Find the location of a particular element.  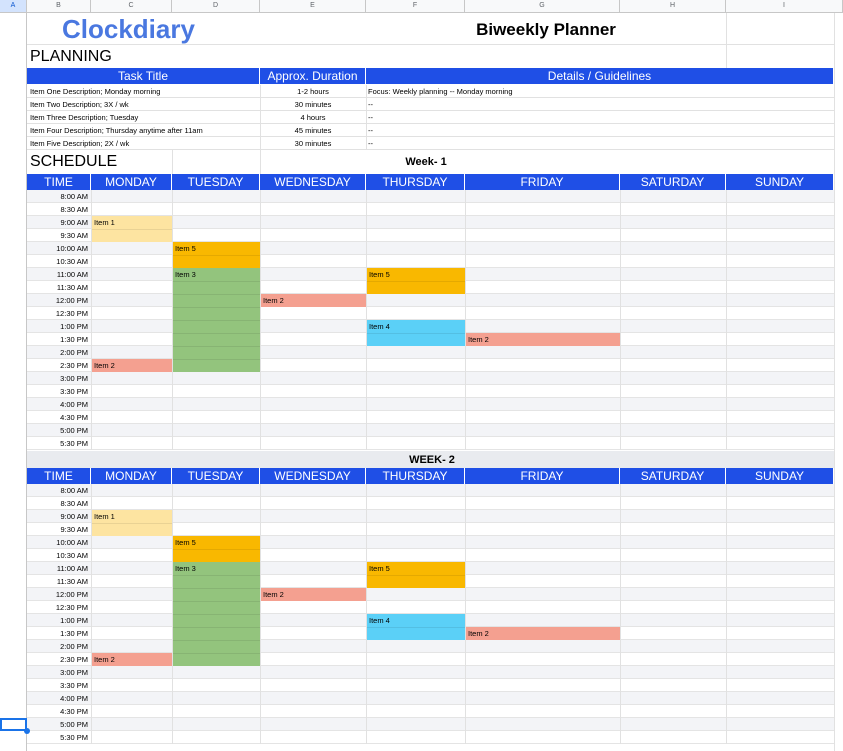

column-header-b: B is located at coordinates (59, 6).